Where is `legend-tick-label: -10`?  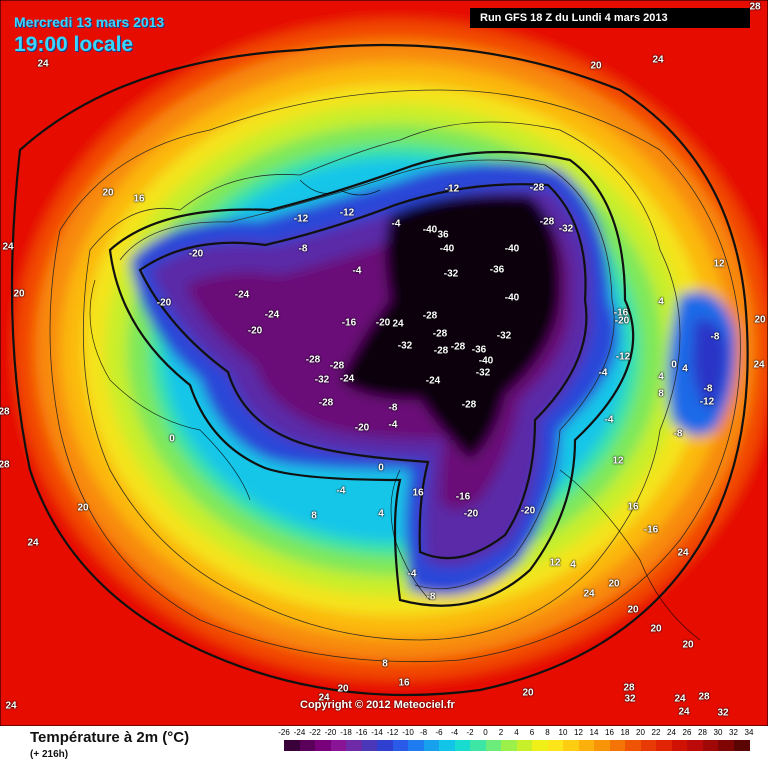
legend-tick-label: -10 is located at coordinates (408, 732).